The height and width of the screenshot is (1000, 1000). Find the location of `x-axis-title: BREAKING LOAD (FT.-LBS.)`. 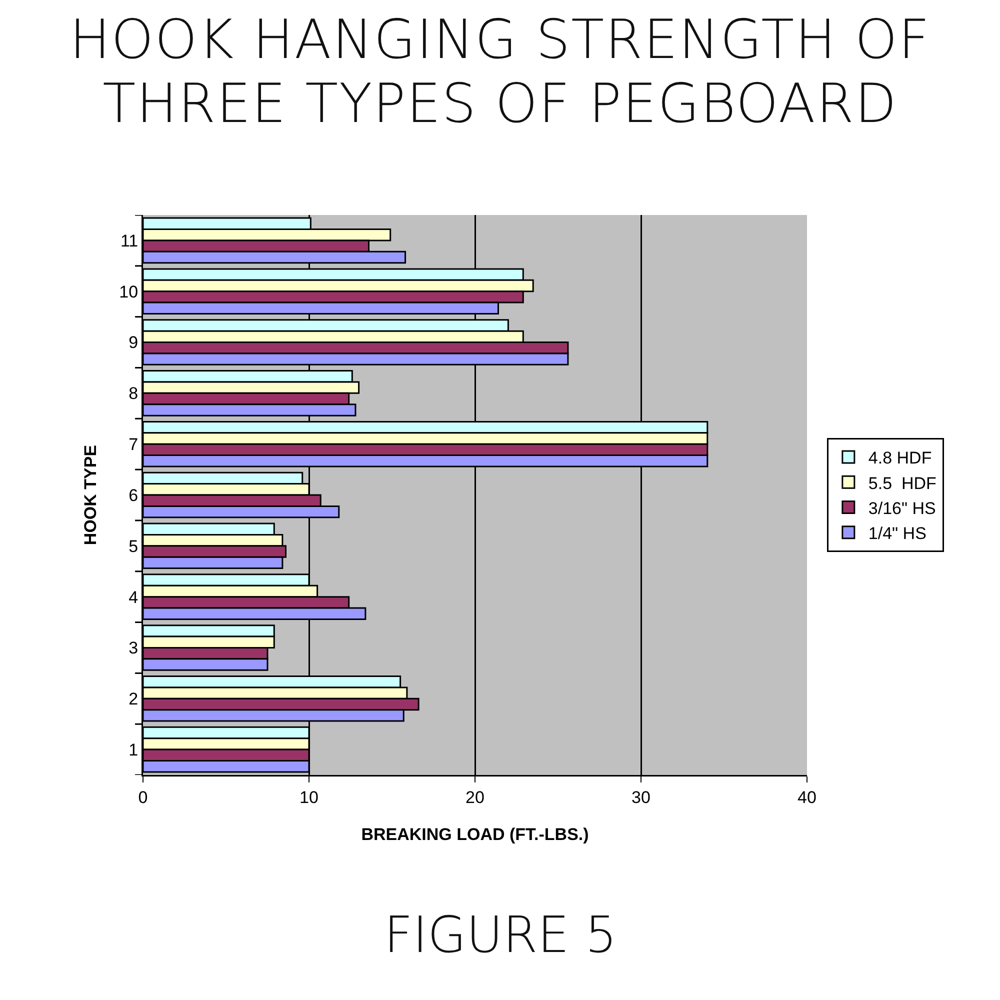

x-axis-title: BREAKING LOAD (FT.-LBS.) is located at coordinates (475, 834).